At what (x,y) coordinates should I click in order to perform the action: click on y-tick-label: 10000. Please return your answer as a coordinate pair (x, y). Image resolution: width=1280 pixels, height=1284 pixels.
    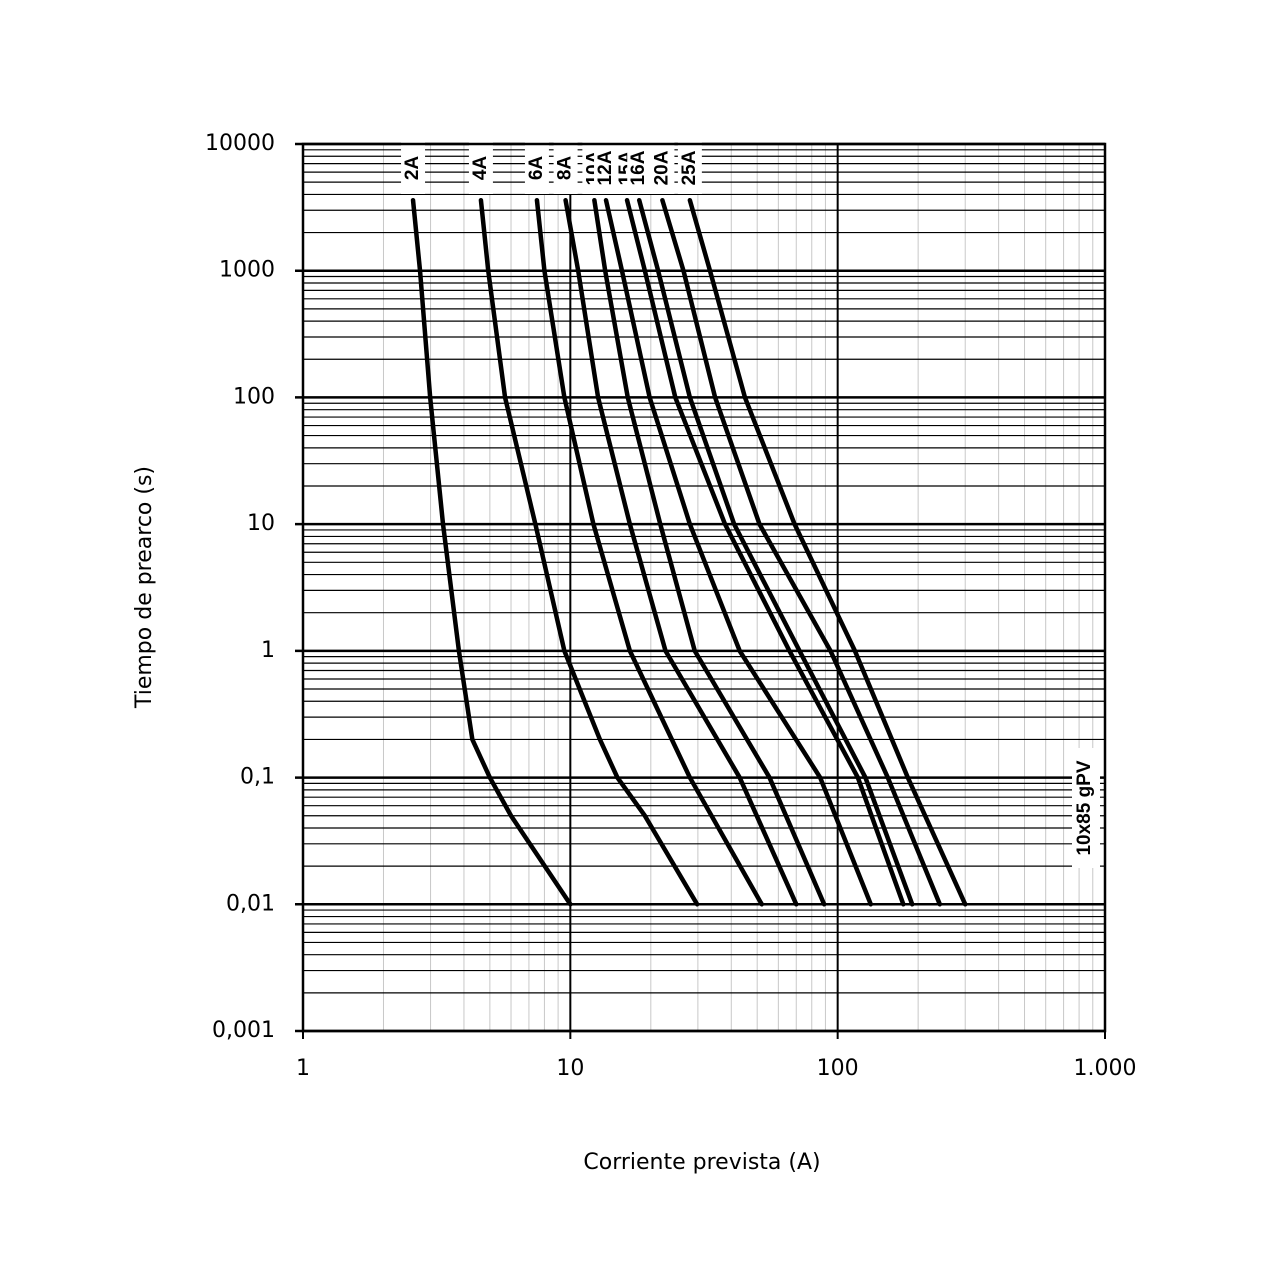
    Looking at the image, I should click on (240, 143).